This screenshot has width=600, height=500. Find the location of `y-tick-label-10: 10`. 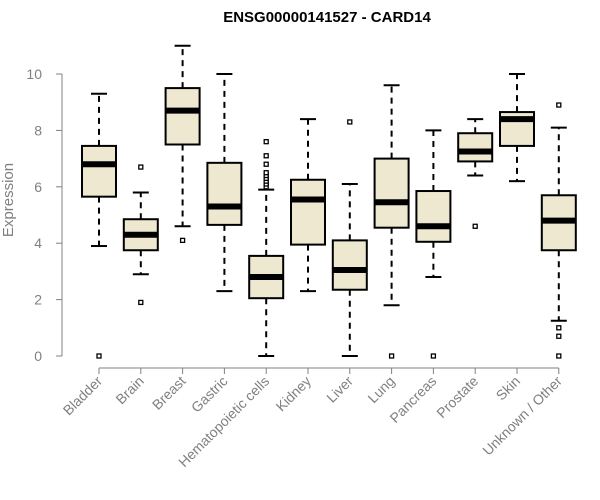

y-tick-label-10: 10 is located at coordinates (34, 74).